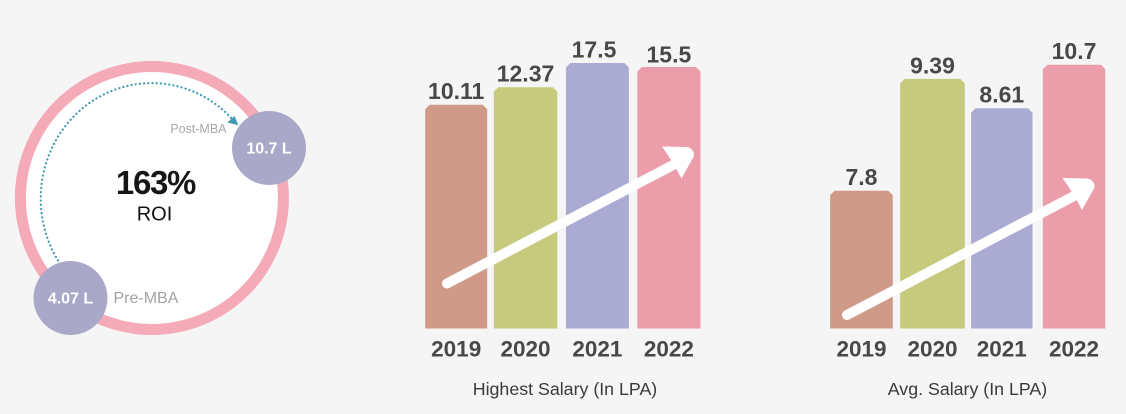 This screenshot has width=1126, height=414. I want to click on svg-text: 15.5, so click(669, 54).